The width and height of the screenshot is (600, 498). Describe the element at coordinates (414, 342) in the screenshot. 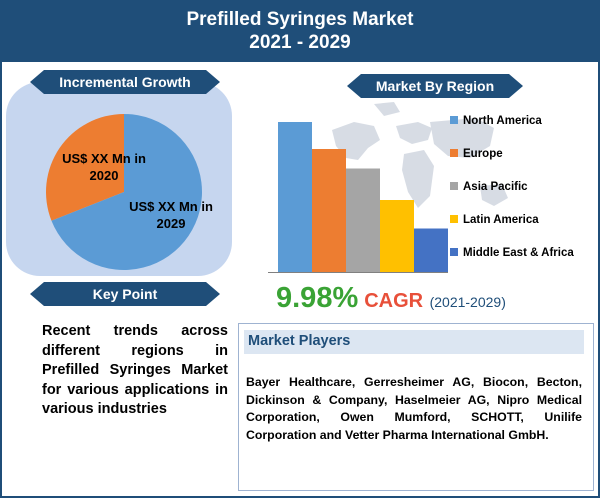

I see `market-players-title: Market Players` at that location.